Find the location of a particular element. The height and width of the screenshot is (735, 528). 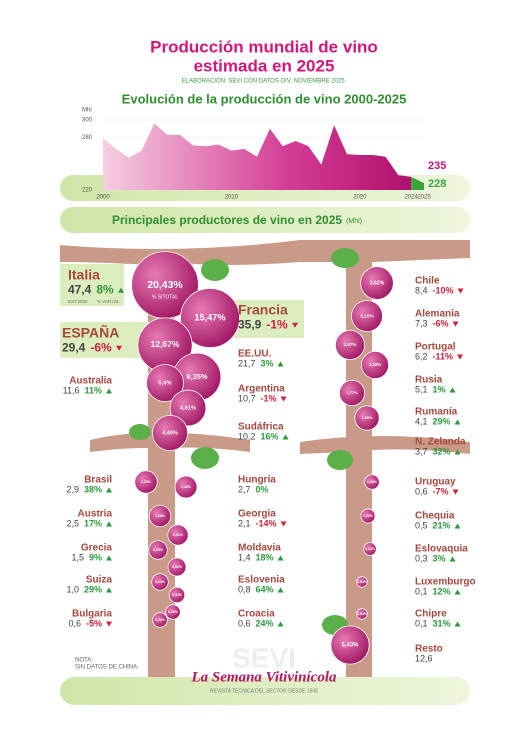

change: 32% is located at coordinates (442, 452).